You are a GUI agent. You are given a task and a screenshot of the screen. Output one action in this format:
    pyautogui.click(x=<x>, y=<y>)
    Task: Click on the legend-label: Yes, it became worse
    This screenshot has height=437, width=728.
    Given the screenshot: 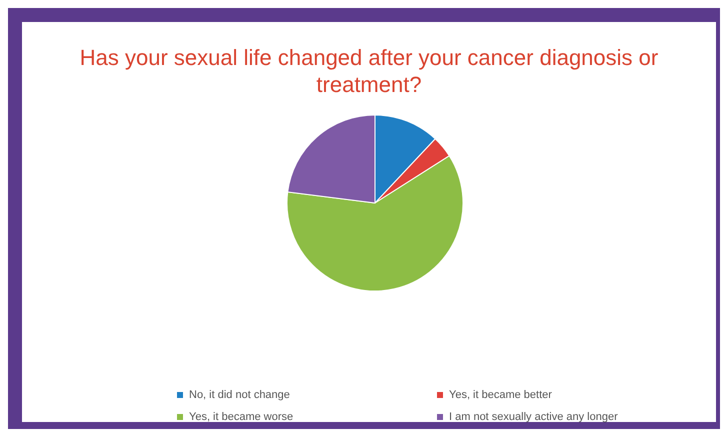 What is the action you would take?
    pyautogui.click(x=241, y=417)
    